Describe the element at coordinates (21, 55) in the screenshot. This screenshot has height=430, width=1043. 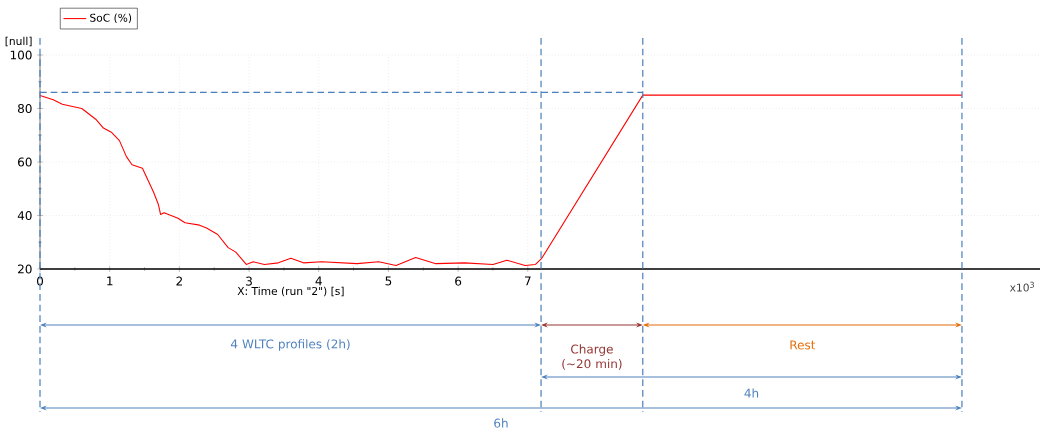
I see `y-tick-label: 100` at that location.